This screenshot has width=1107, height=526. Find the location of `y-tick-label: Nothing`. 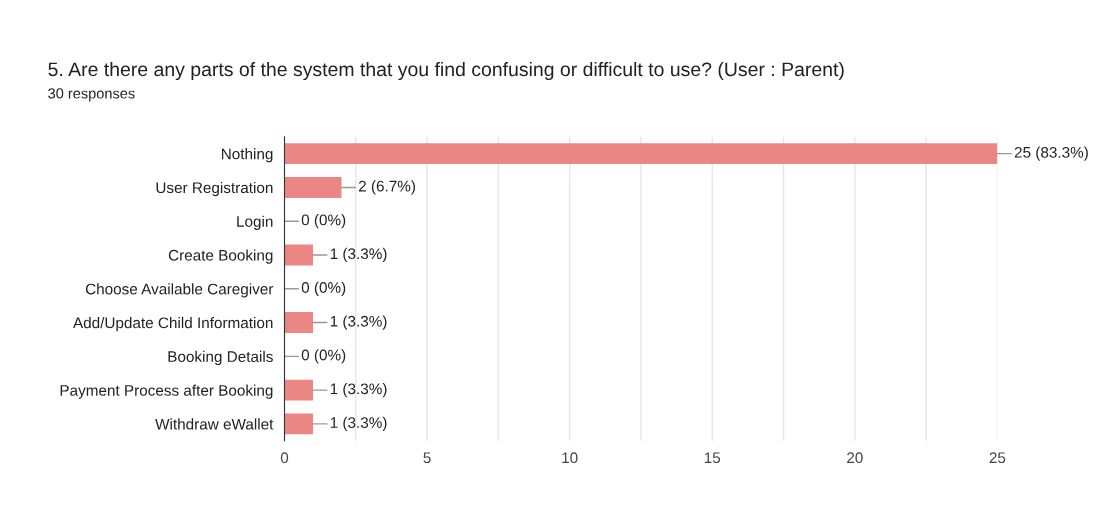

y-tick-label: Nothing is located at coordinates (247, 155).